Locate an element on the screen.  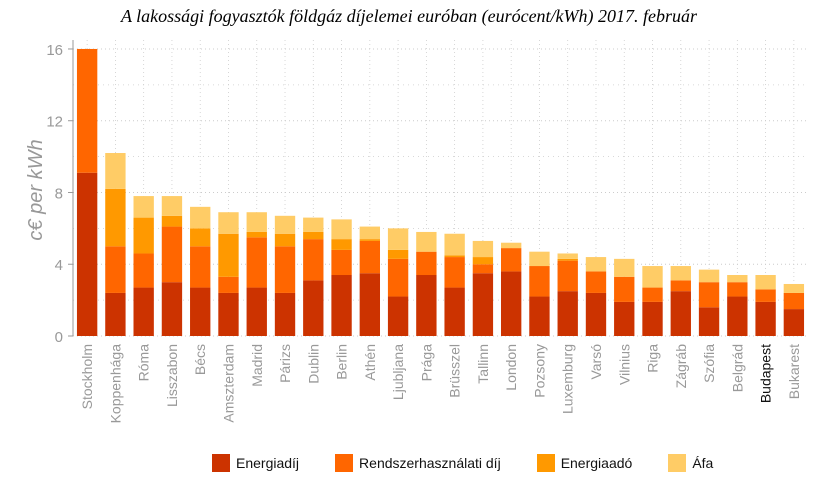
y-tick-label: 4 is located at coordinates (59, 265).